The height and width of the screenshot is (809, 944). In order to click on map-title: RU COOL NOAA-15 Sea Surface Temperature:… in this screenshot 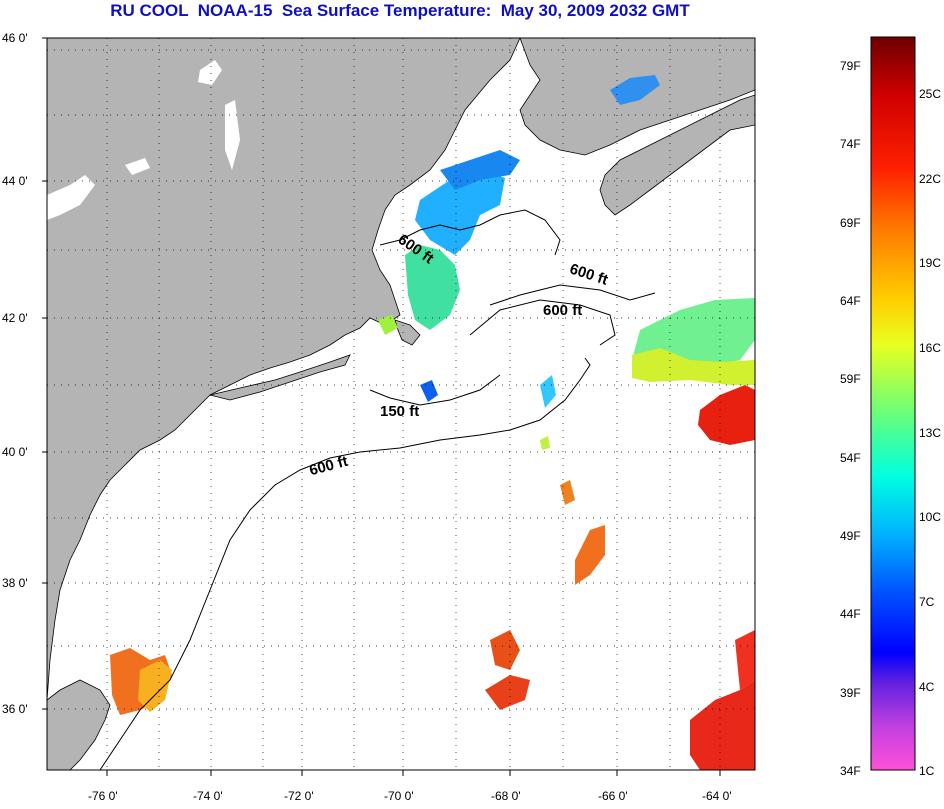, I will do `click(400, 10)`.